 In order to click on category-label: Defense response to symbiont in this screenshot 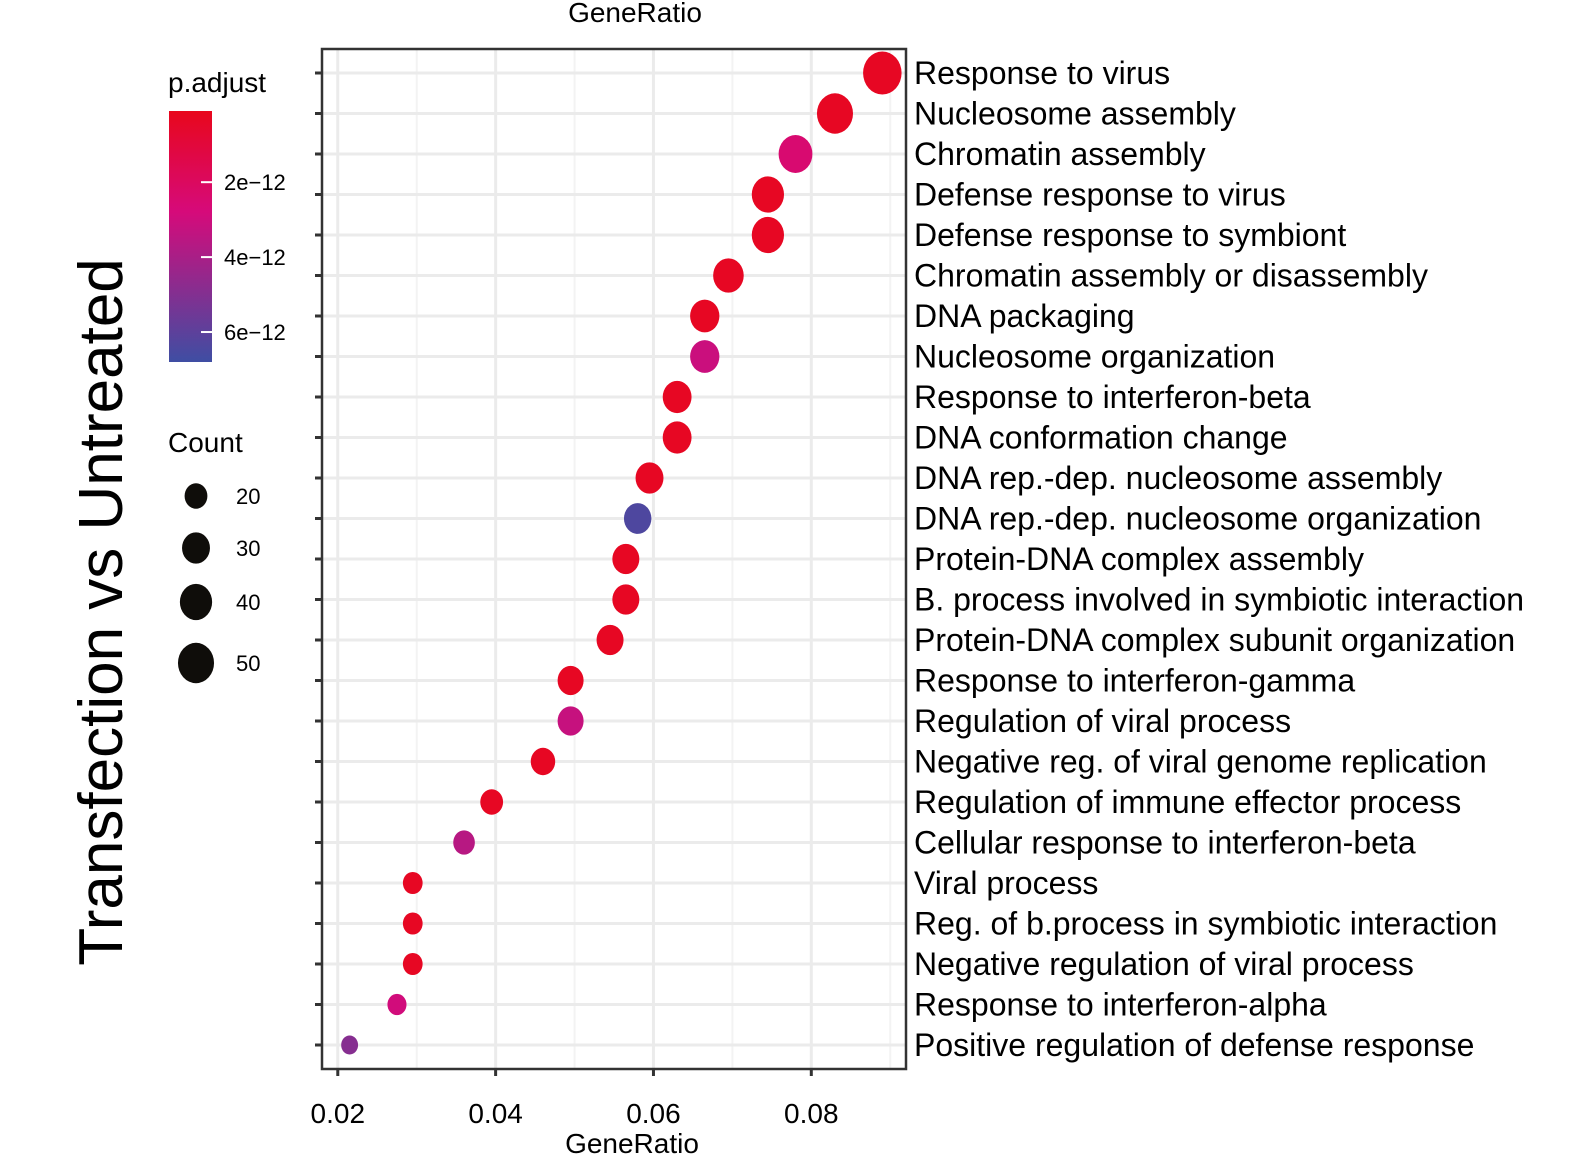, I will do `click(1130, 235)`.